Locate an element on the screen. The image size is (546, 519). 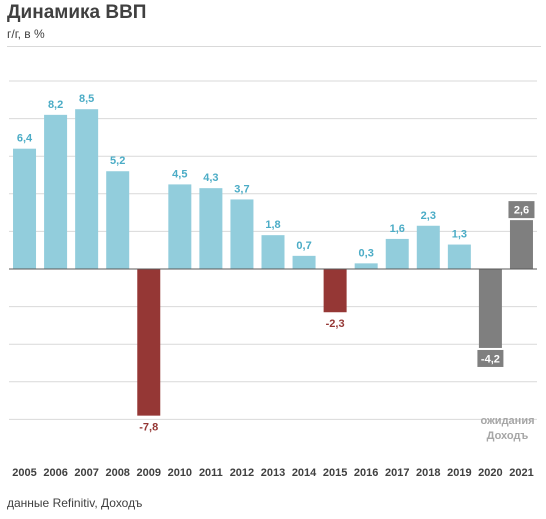
data-label-2018: 2,3 is located at coordinates (428, 216).